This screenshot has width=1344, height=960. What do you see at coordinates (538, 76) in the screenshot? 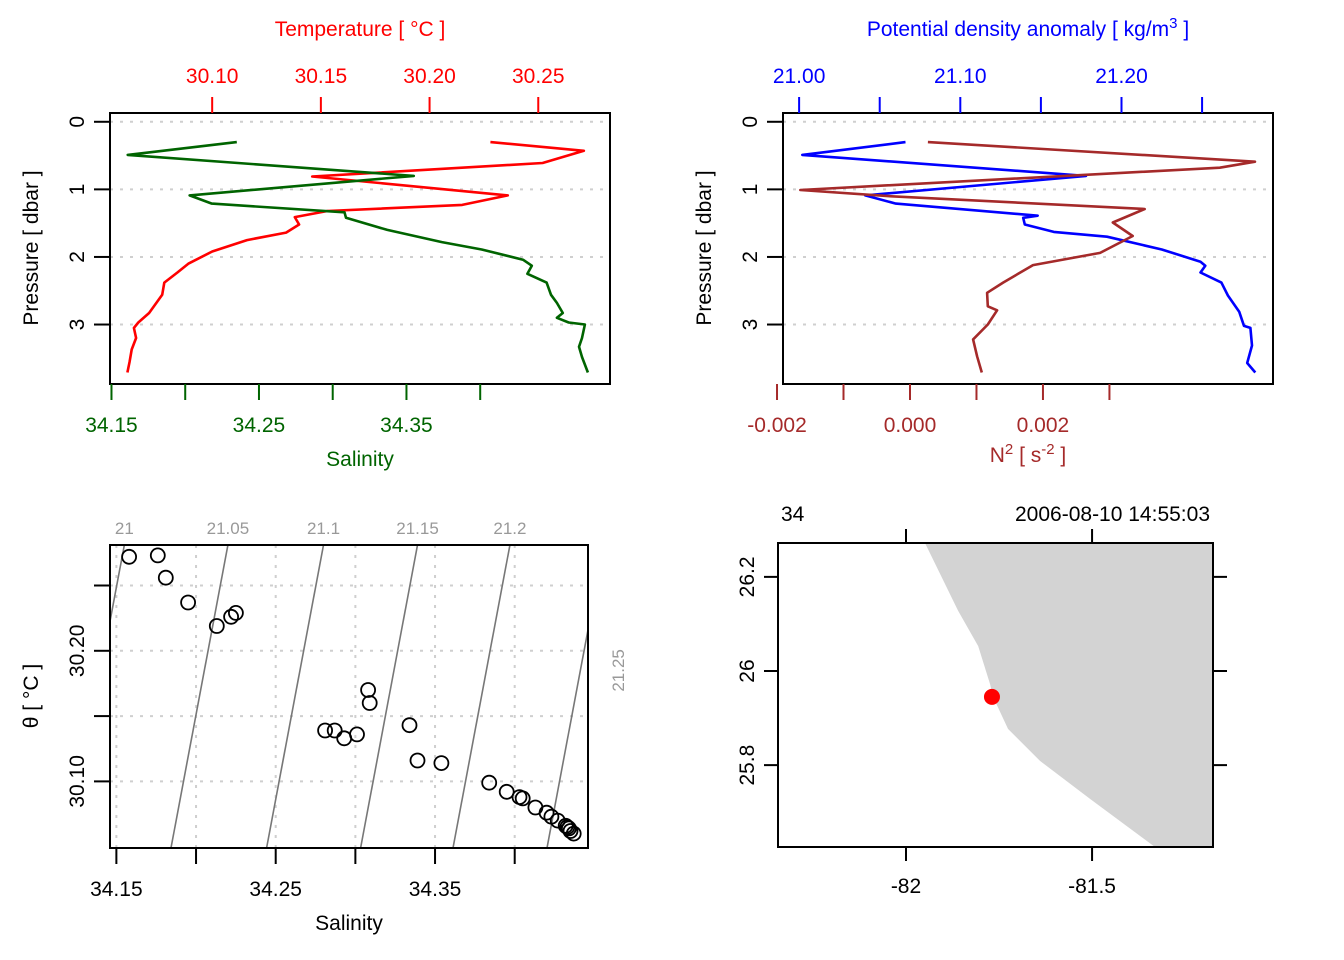
I see `temperature-tick-label: 30.25` at bounding box center [538, 76].